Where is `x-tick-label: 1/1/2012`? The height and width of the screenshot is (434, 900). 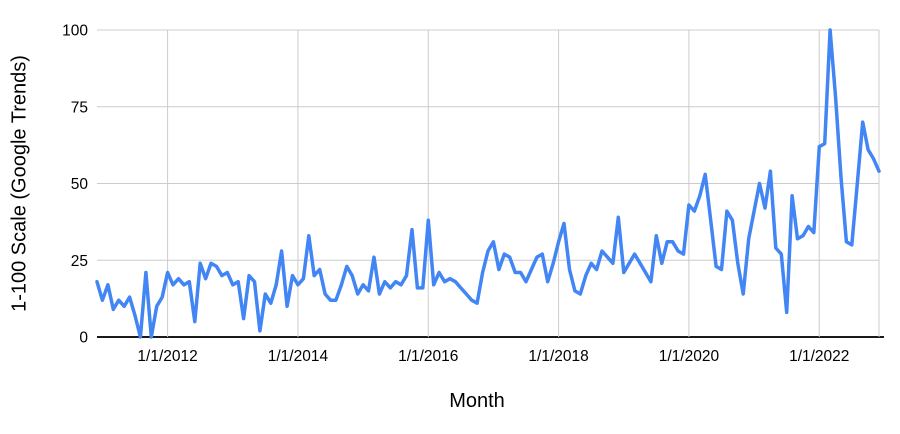 x-tick-label: 1/1/2012 is located at coordinates (167, 356).